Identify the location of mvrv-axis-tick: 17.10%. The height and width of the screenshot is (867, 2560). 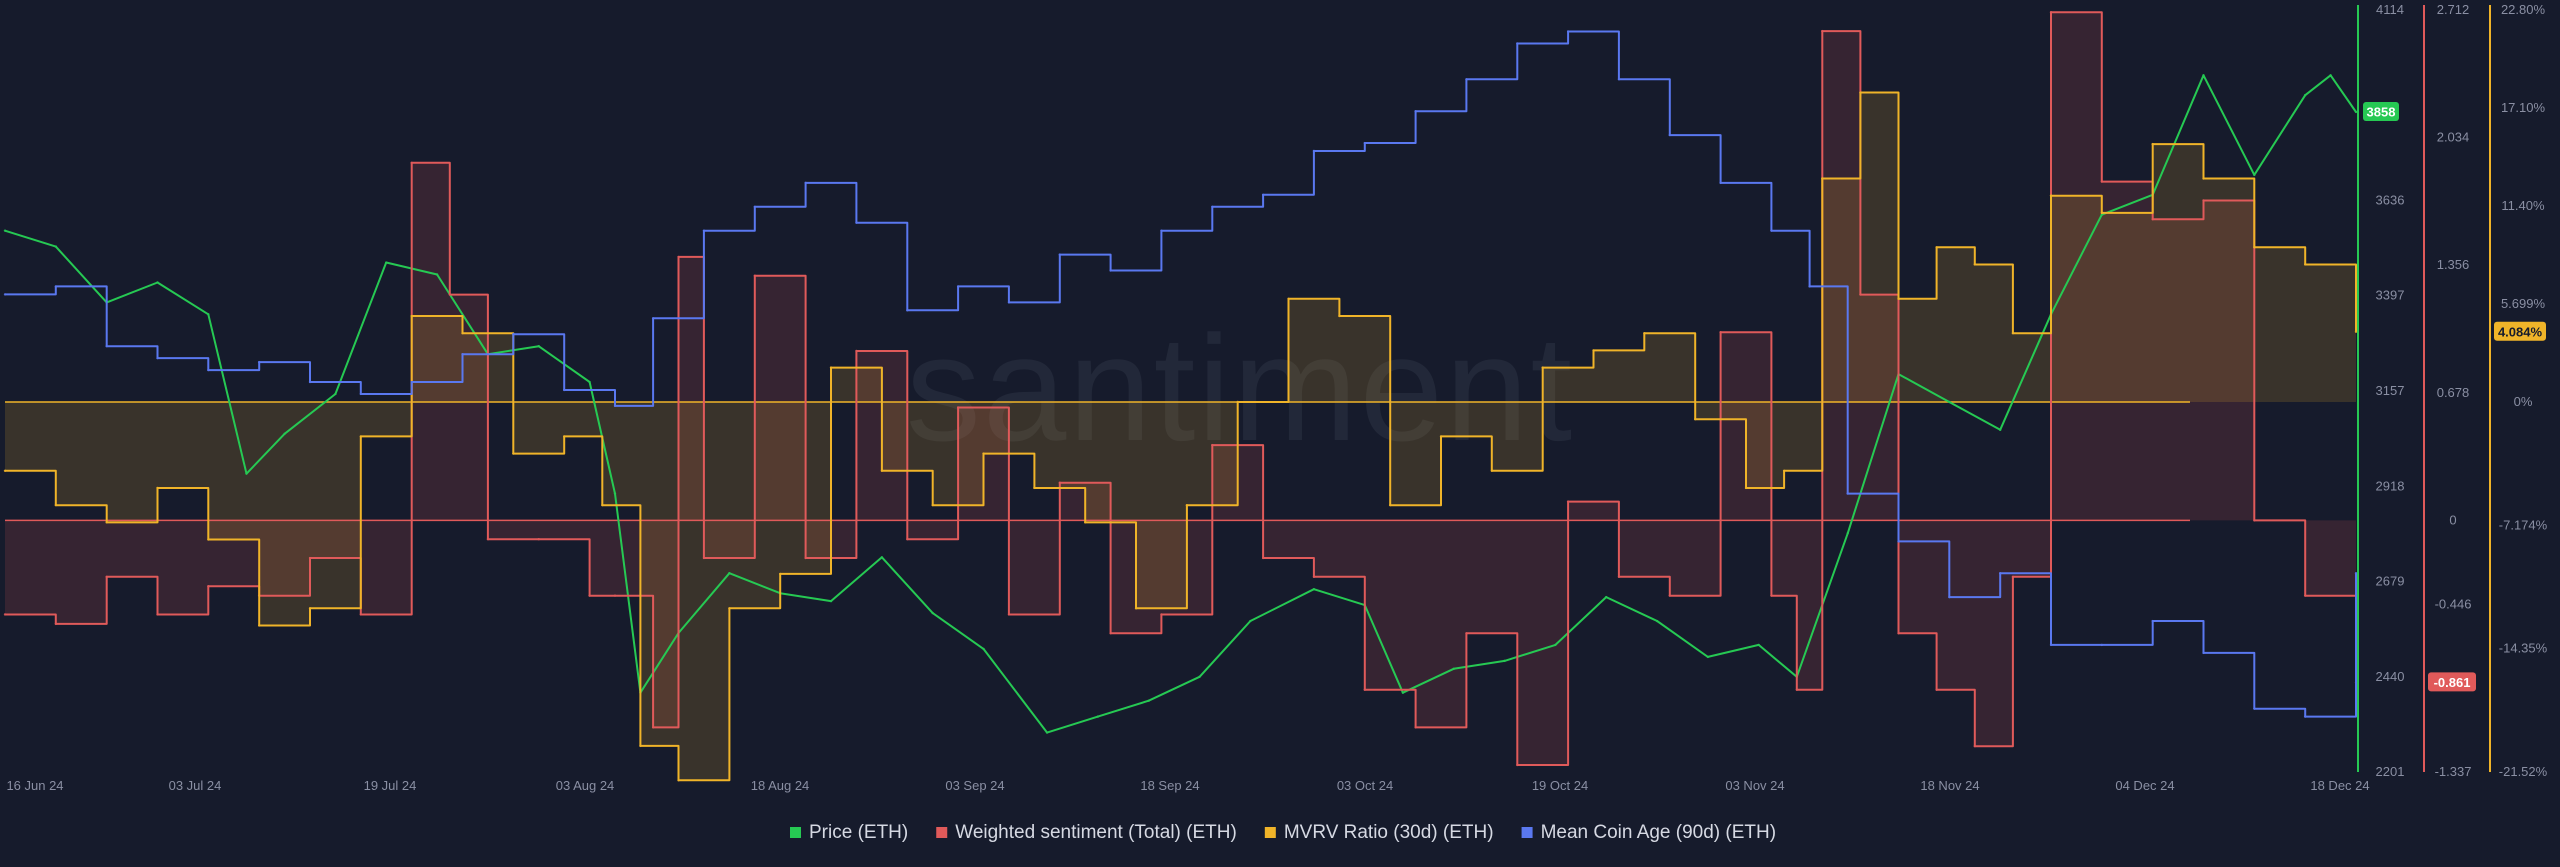
(2523, 107).